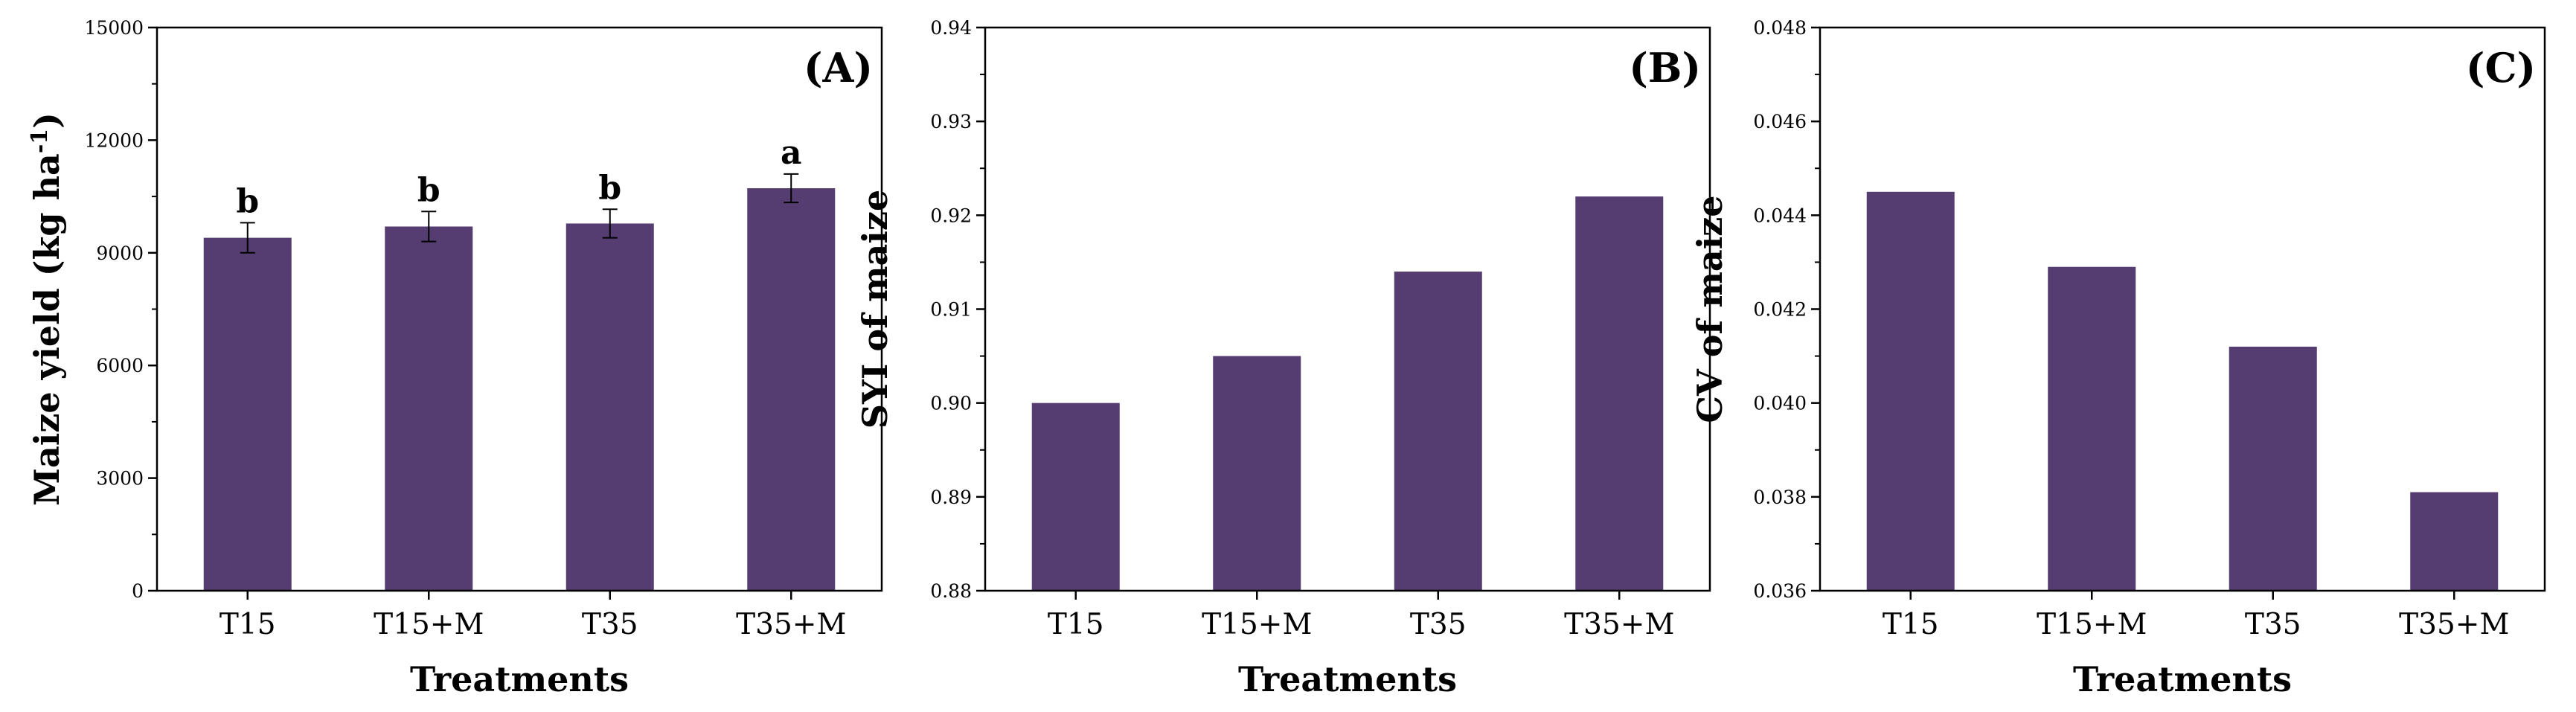  I want to click on y-axis-title: CV of maize, so click(1710, 309).